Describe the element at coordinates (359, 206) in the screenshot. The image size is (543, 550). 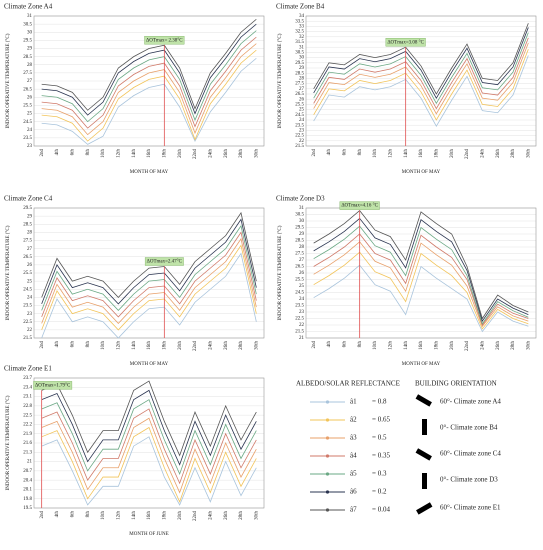
I see `annotation: ΔOTmax=4.16 °C` at that location.